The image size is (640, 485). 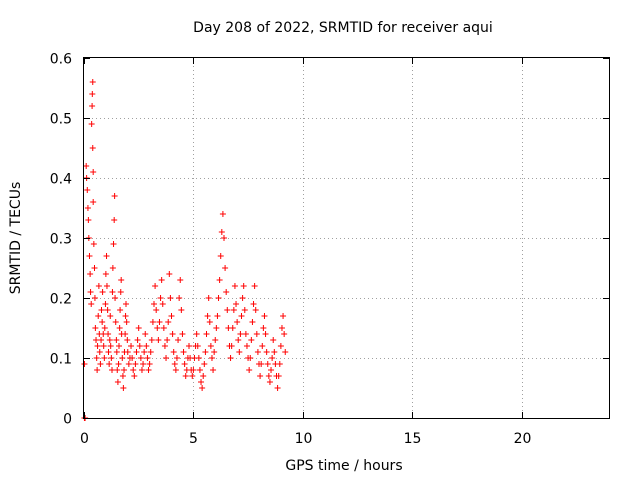 I want to click on x-axis-label: GPS time / hours, so click(x=343, y=466).